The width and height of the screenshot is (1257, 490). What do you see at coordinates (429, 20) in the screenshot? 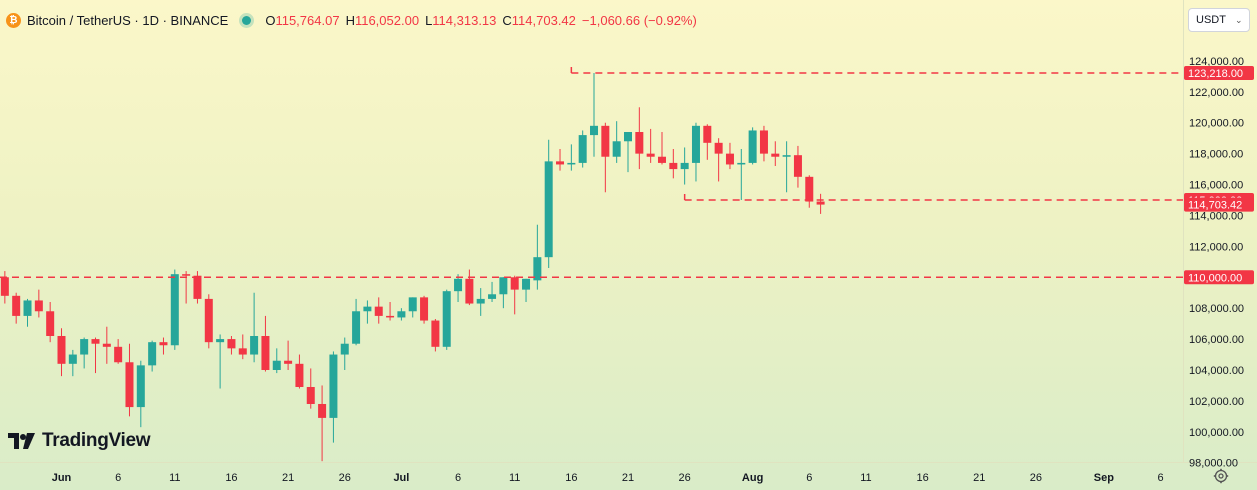
I see `low-label: L` at bounding box center [429, 20].